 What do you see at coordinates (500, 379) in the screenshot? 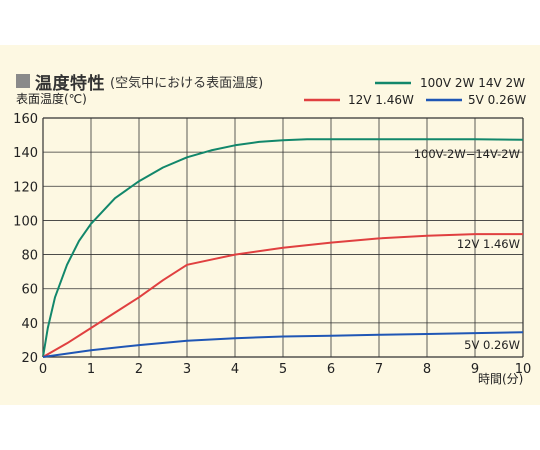
I see `x-axis-label: 時間(分)` at bounding box center [500, 379].